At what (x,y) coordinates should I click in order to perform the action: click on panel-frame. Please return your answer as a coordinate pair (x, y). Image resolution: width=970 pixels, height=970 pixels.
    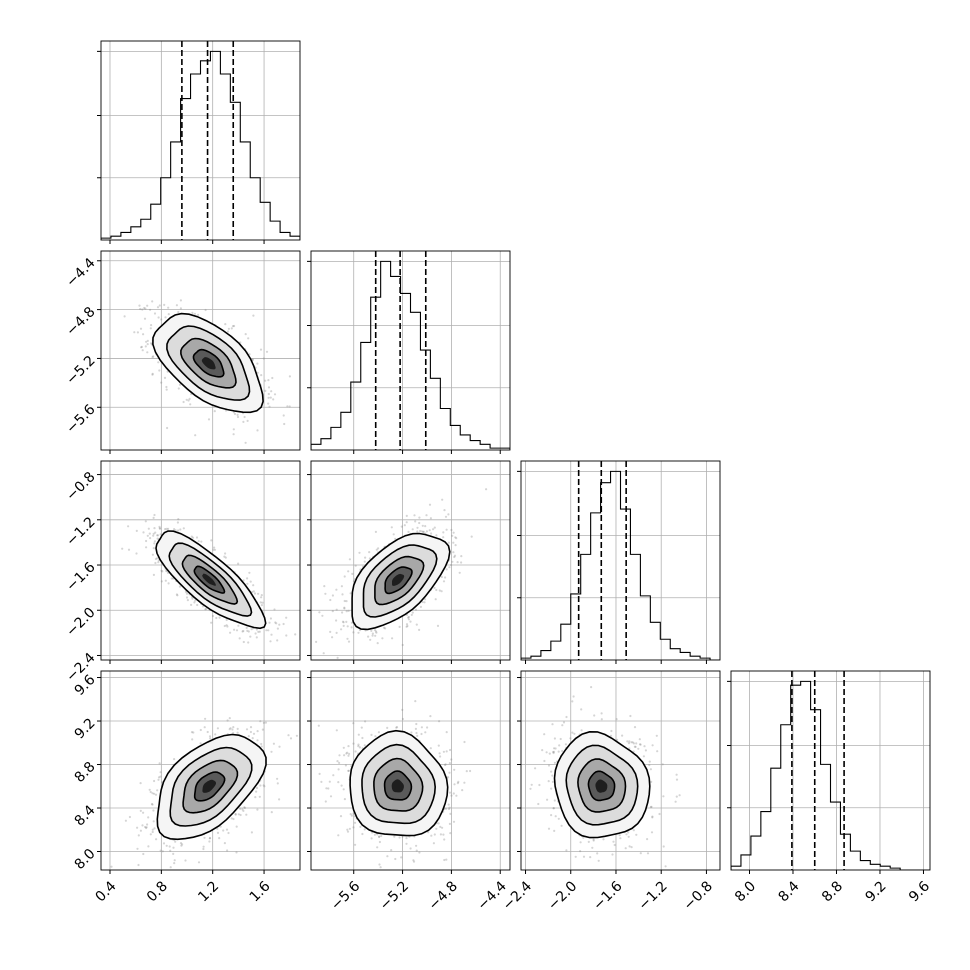
    Looking at the image, I should click on (200, 350).